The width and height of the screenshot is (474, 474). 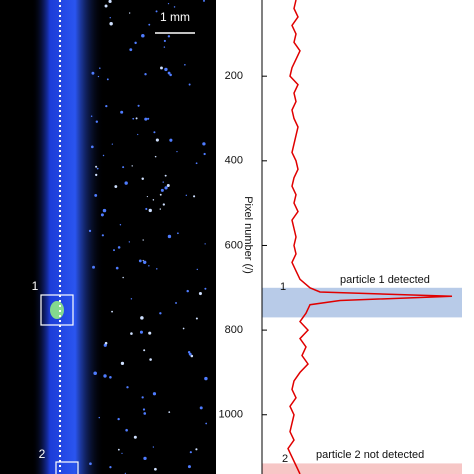 What do you see at coordinates (285, 459) in the screenshot?
I see `annotation-number: 2` at bounding box center [285, 459].